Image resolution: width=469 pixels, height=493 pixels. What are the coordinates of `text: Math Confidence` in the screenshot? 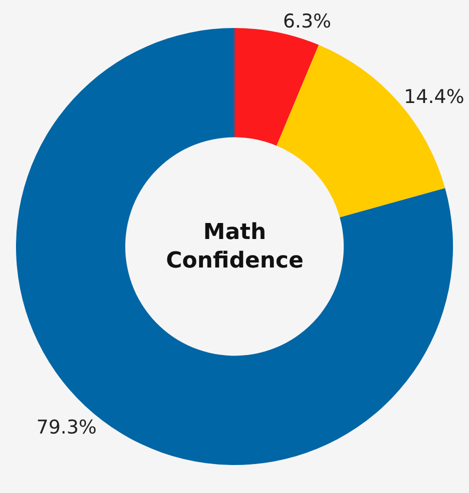 It's located at (235, 247).